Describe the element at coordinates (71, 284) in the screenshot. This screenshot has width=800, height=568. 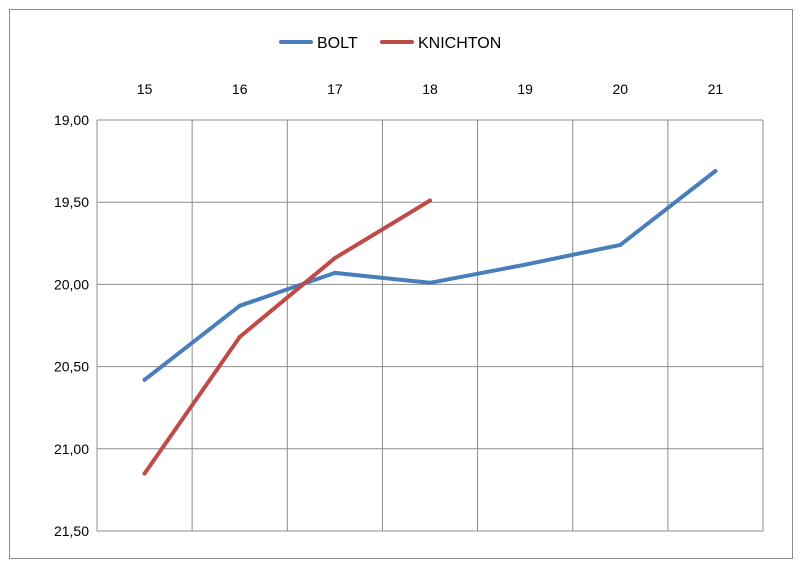
I see `y-tick-label: 20,00` at that location.